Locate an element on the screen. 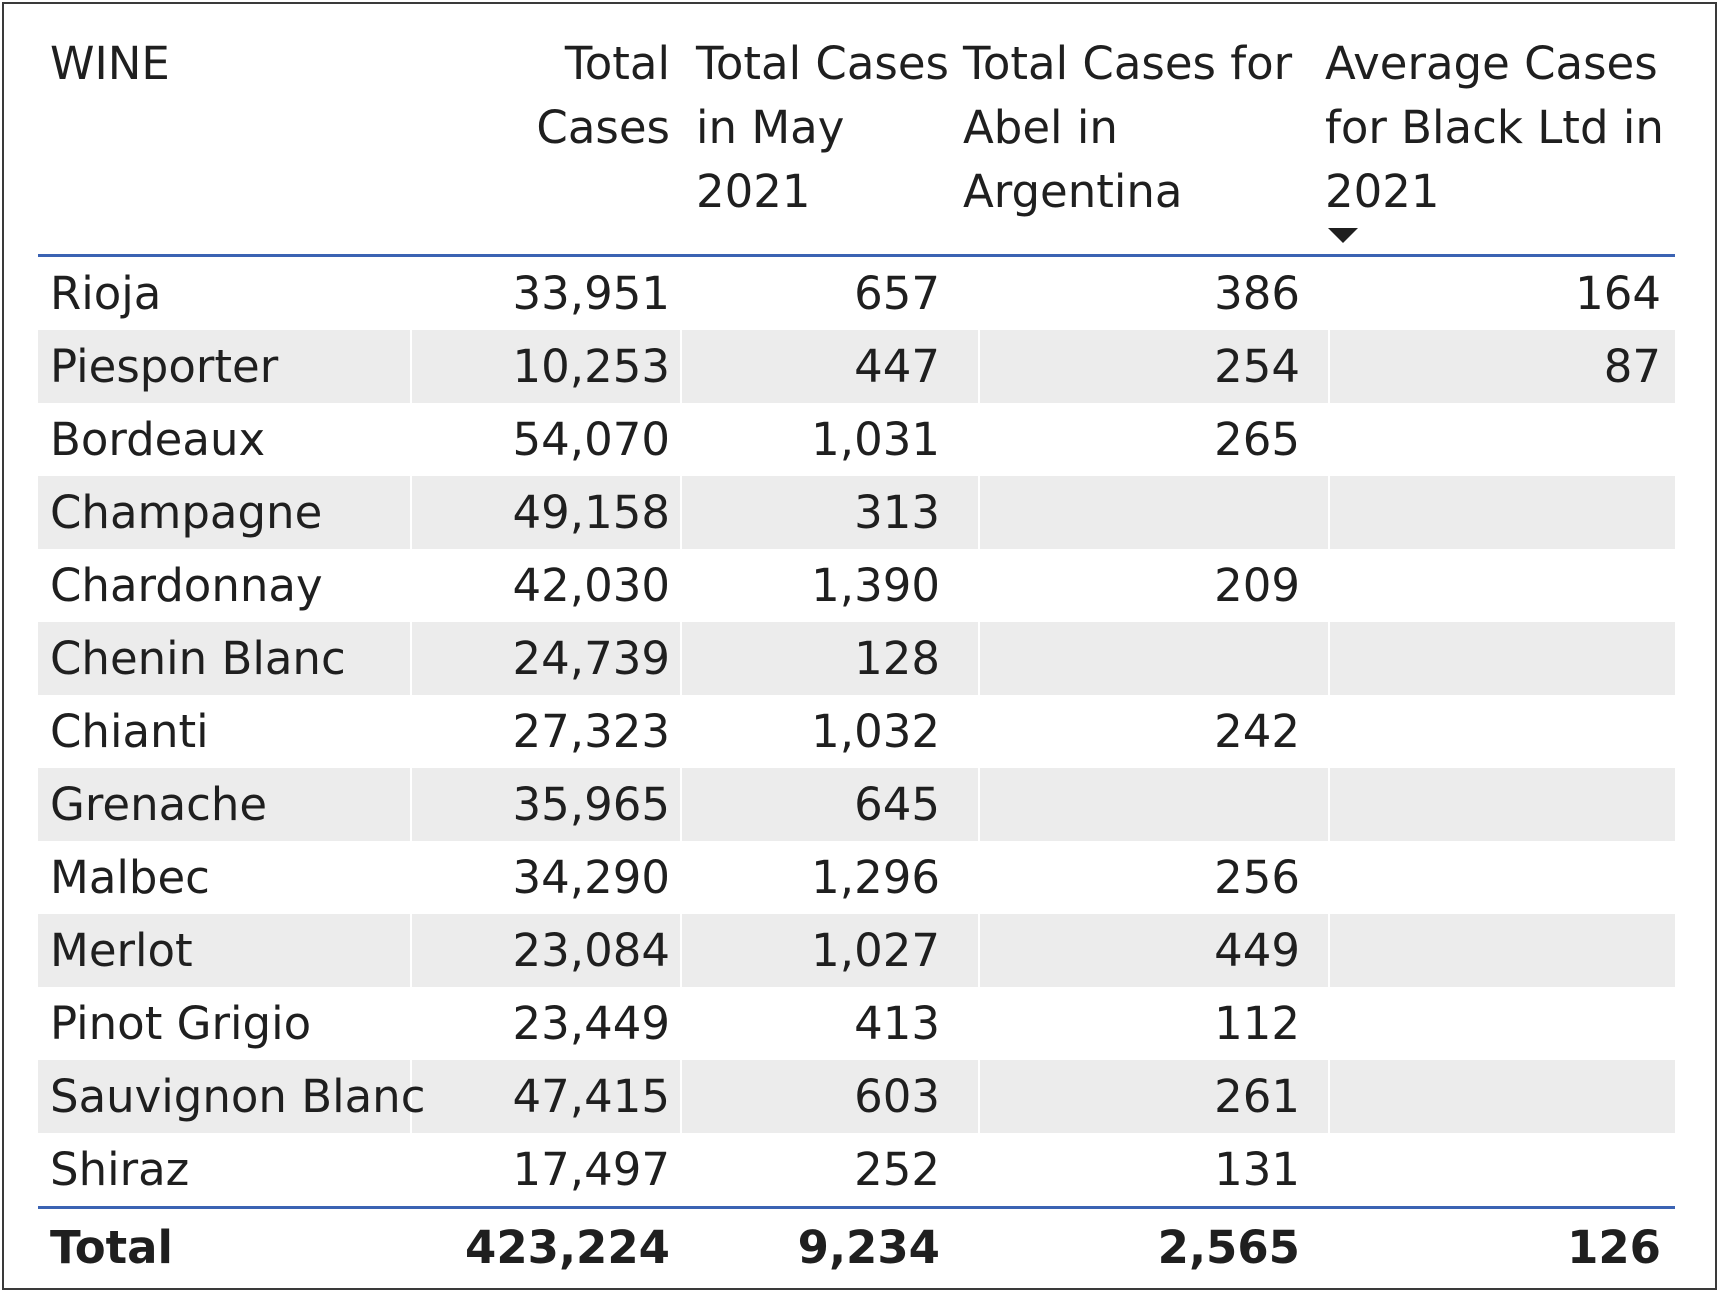 This screenshot has width=1725, height=1296. value-cell: 1,027 is located at coordinates (875, 950).